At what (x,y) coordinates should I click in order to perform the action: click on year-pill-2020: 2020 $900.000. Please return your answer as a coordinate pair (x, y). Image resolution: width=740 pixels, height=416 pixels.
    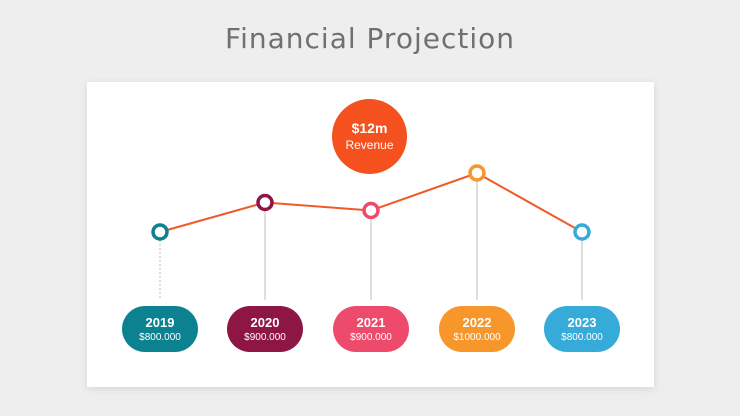
    Looking at the image, I should click on (265, 329).